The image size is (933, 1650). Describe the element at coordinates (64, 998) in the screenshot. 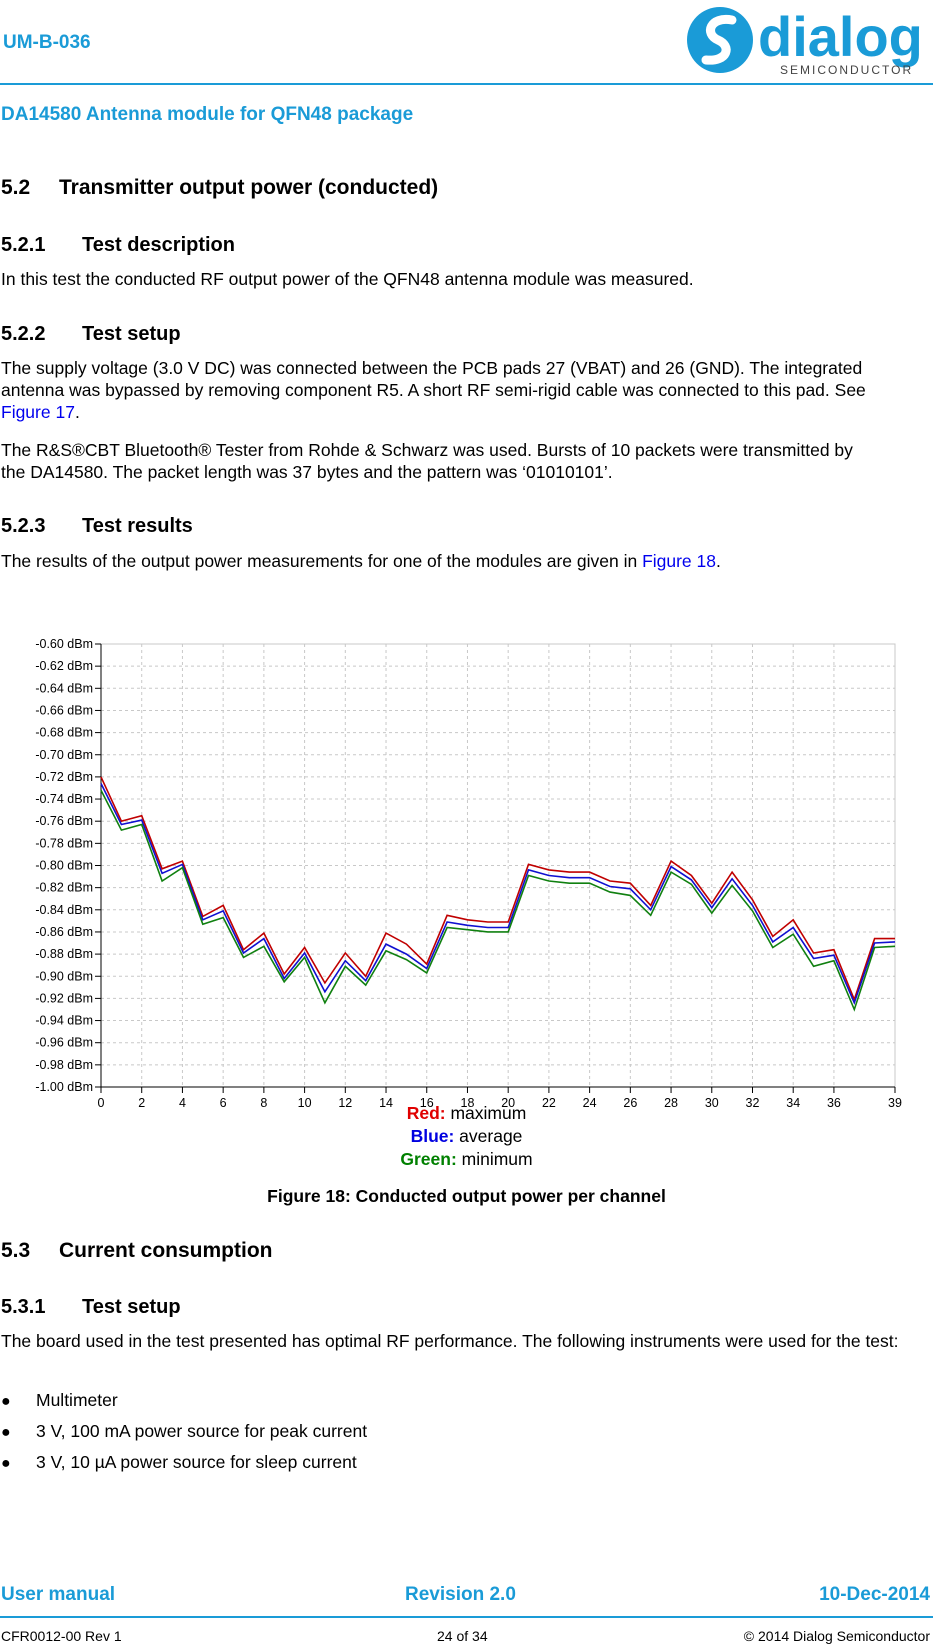

I see `y-tick-label: -0.92 dBm` at that location.